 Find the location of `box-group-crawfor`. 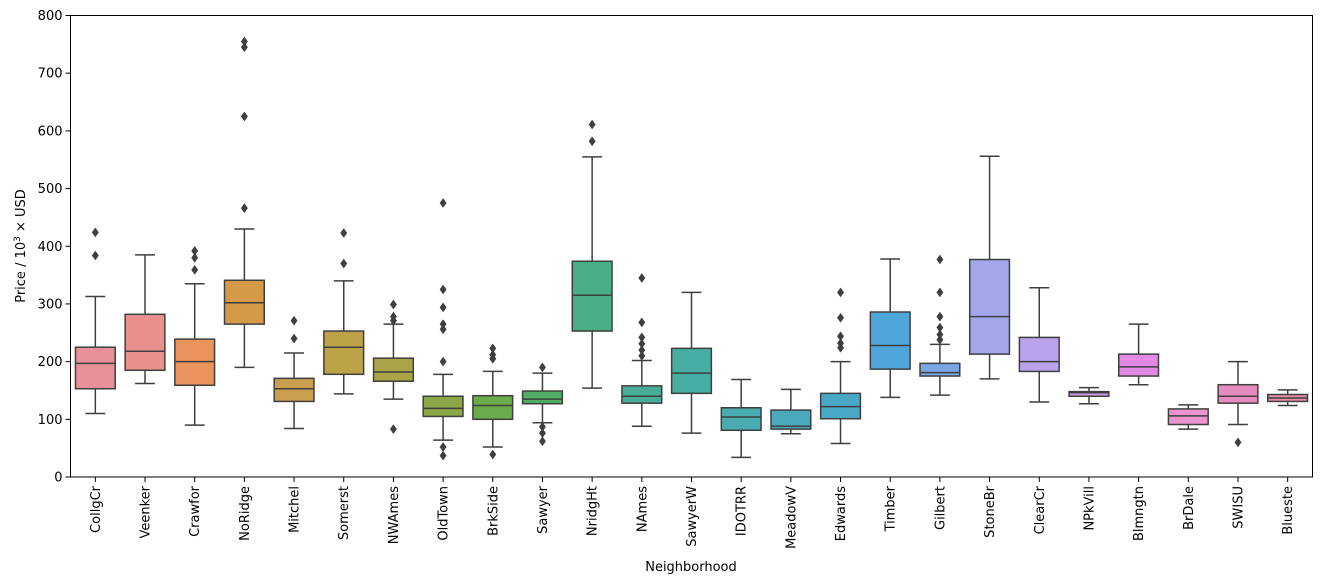

box-group-crawfor is located at coordinates (195, 335).